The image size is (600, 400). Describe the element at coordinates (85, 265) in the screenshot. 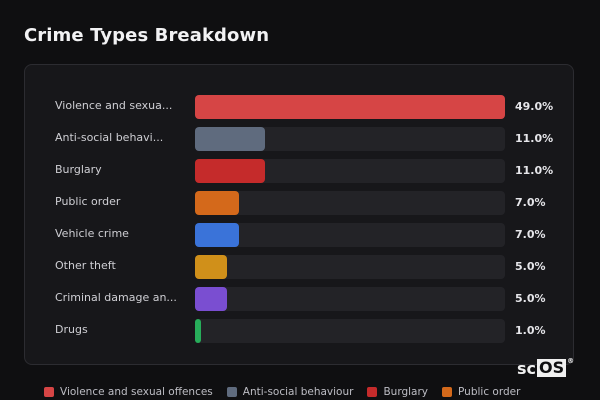

I see `bar-label: Other theft` at that location.